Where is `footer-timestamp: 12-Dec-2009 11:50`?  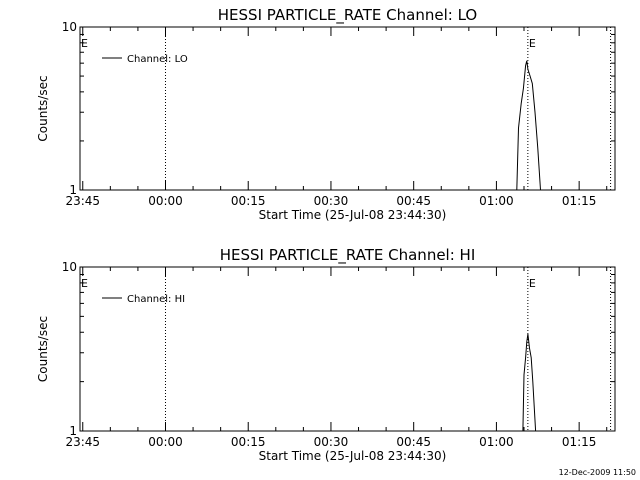
footer-timestamp: 12-Dec-2009 11:50 is located at coordinates (597, 472).